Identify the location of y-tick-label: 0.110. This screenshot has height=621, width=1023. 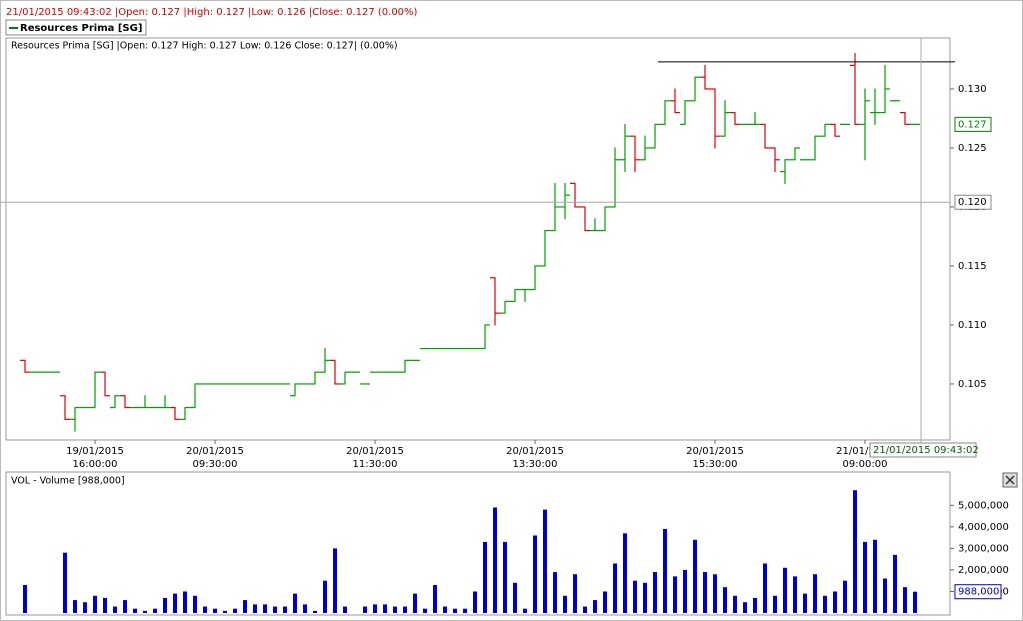
(972, 325).